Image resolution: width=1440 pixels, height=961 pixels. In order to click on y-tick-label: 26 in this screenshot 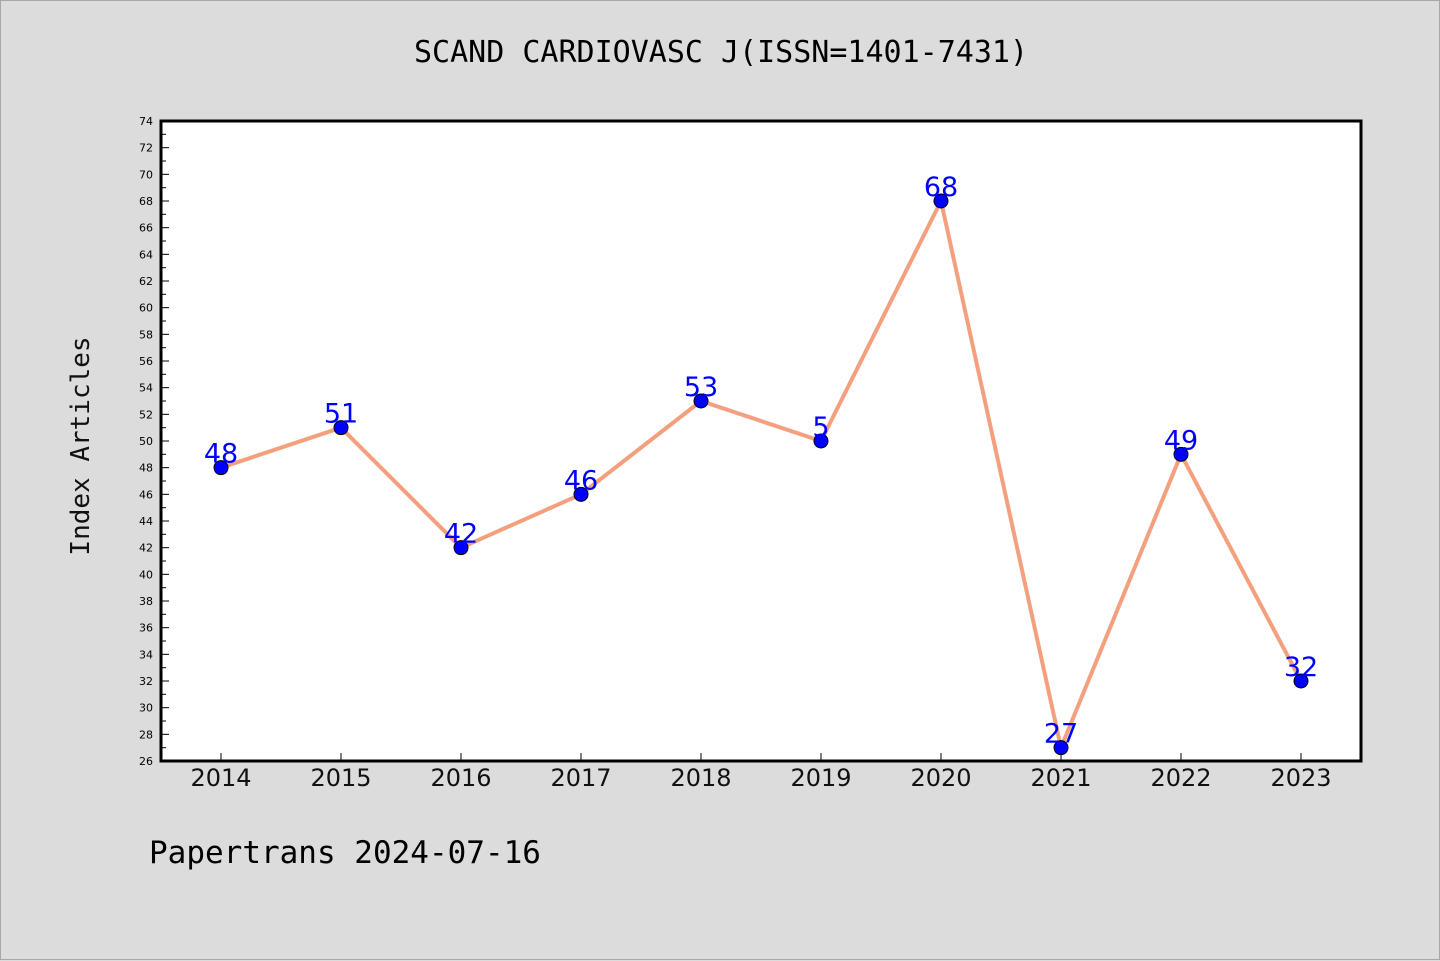, I will do `click(146, 761)`.